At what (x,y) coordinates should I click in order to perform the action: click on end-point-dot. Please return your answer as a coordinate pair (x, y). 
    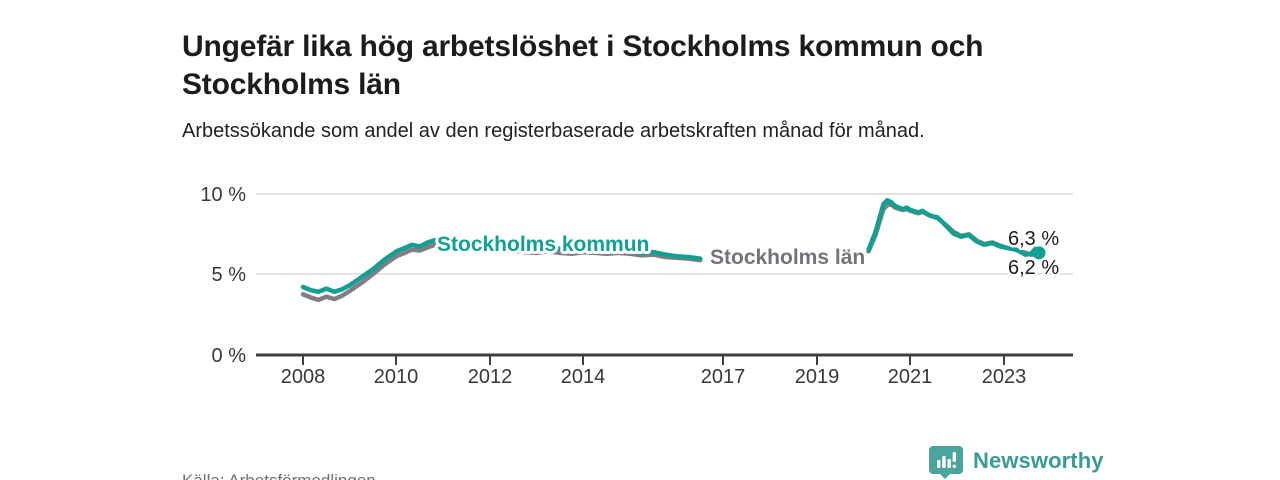
    Looking at the image, I should click on (1039, 253).